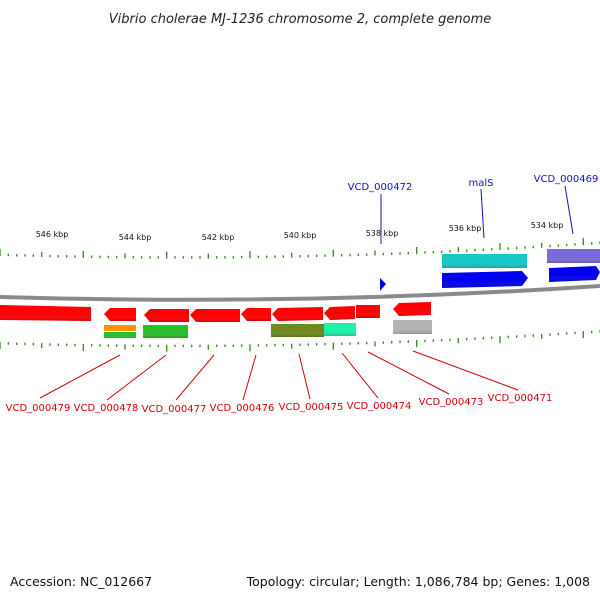 This screenshot has height=600, width=600. What do you see at coordinates (311, 407) in the screenshot?
I see `gene-label-VCD_000475: VCD_000475` at bounding box center [311, 407].